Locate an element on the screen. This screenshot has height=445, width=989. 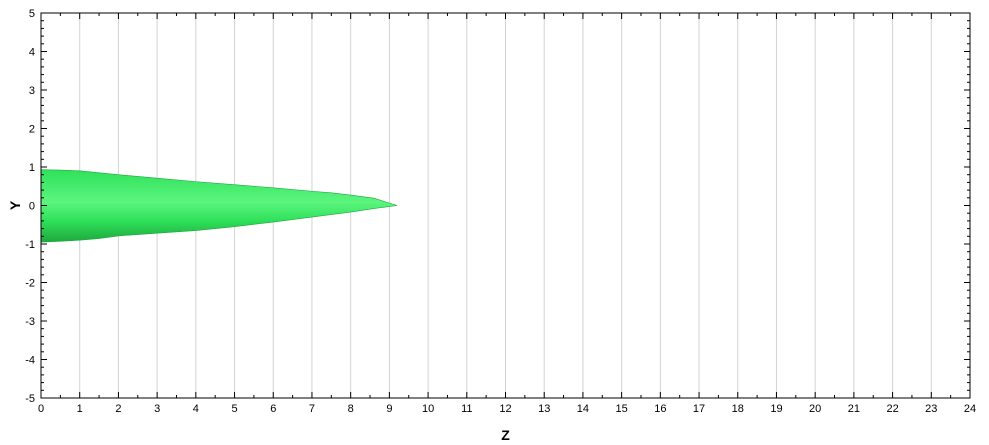
x-tick-label: 1 is located at coordinates (80, 409).